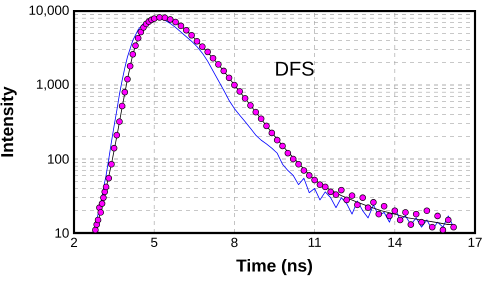  Describe the element at coordinates (58, 159) in the screenshot. I see `y-tick-label: 100` at that location.